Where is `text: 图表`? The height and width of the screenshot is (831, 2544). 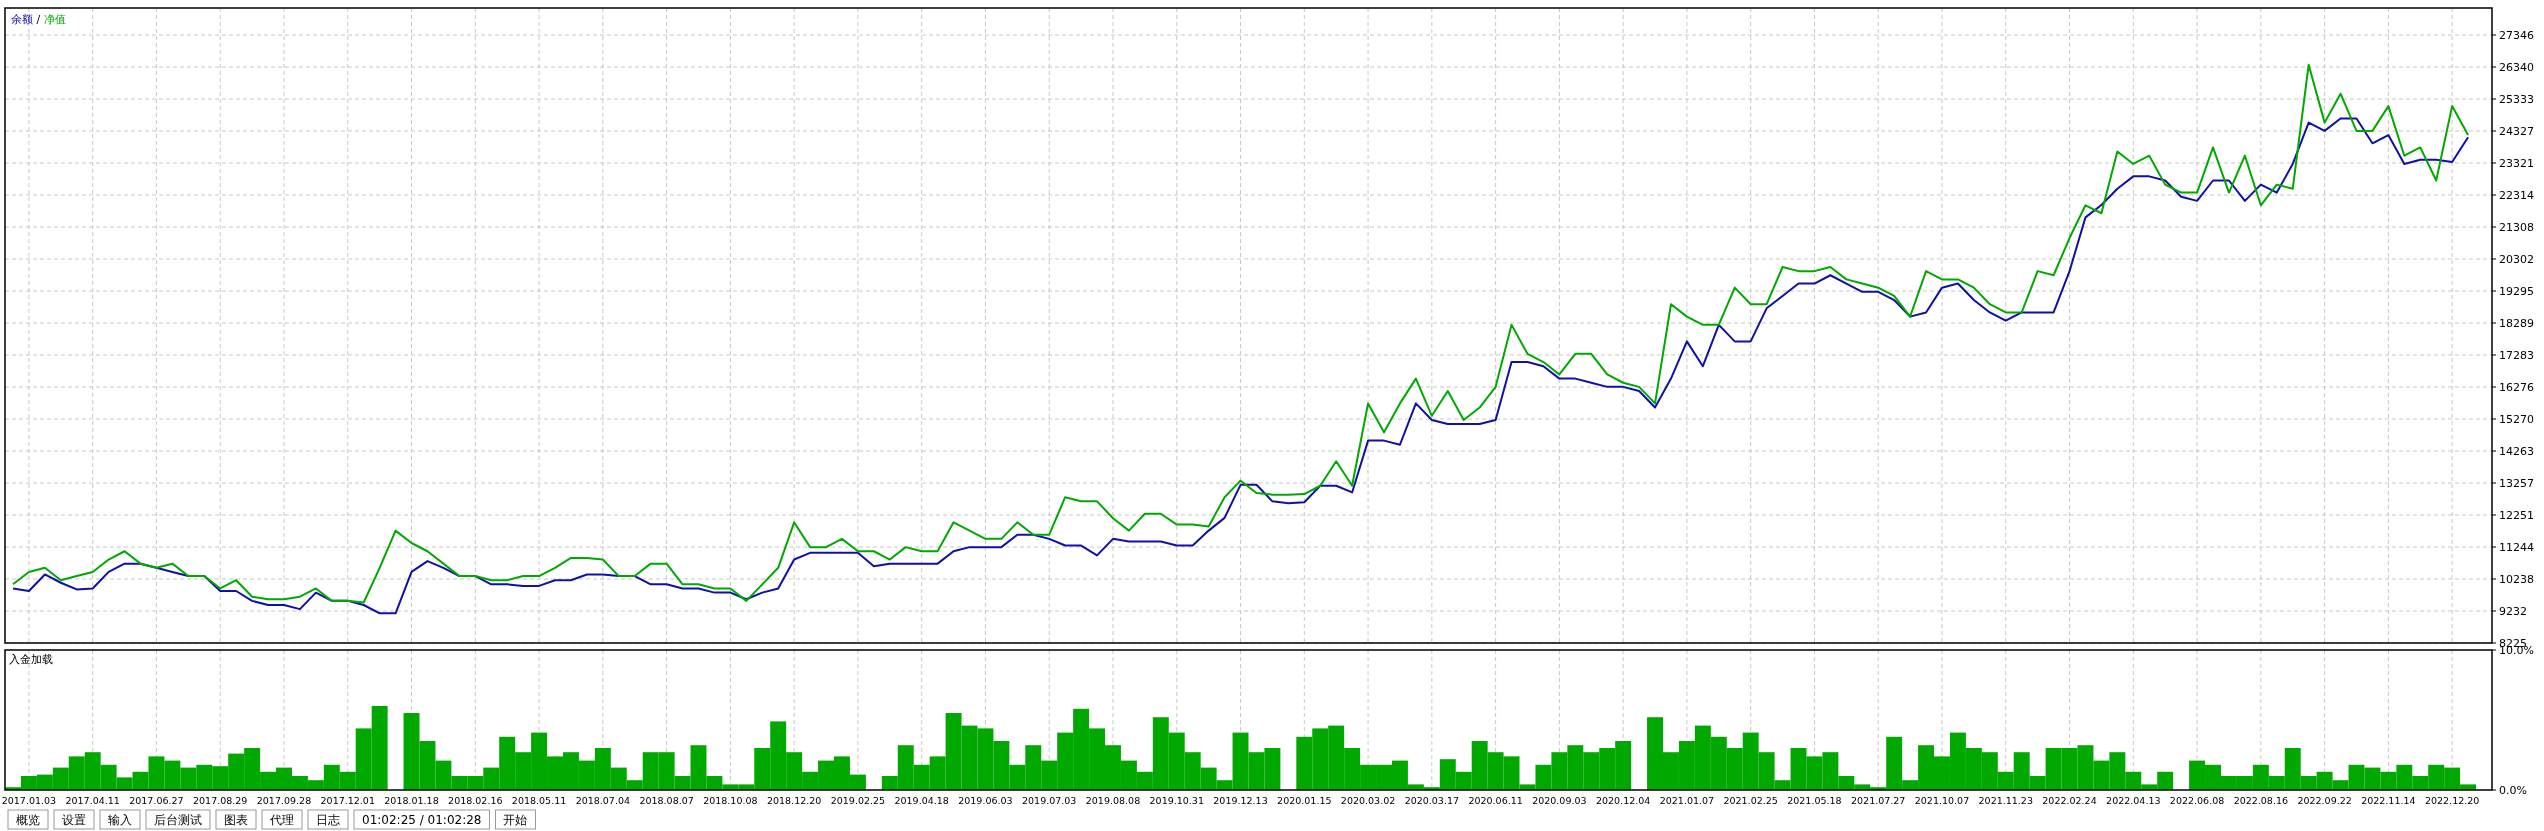 text: 图表 is located at coordinates (236, 820).